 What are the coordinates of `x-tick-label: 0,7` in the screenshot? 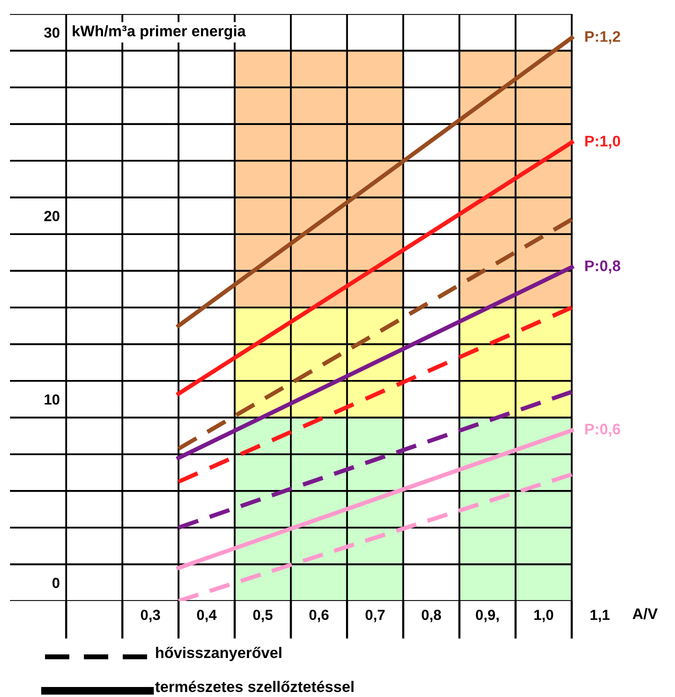 It's located at (375, 616).